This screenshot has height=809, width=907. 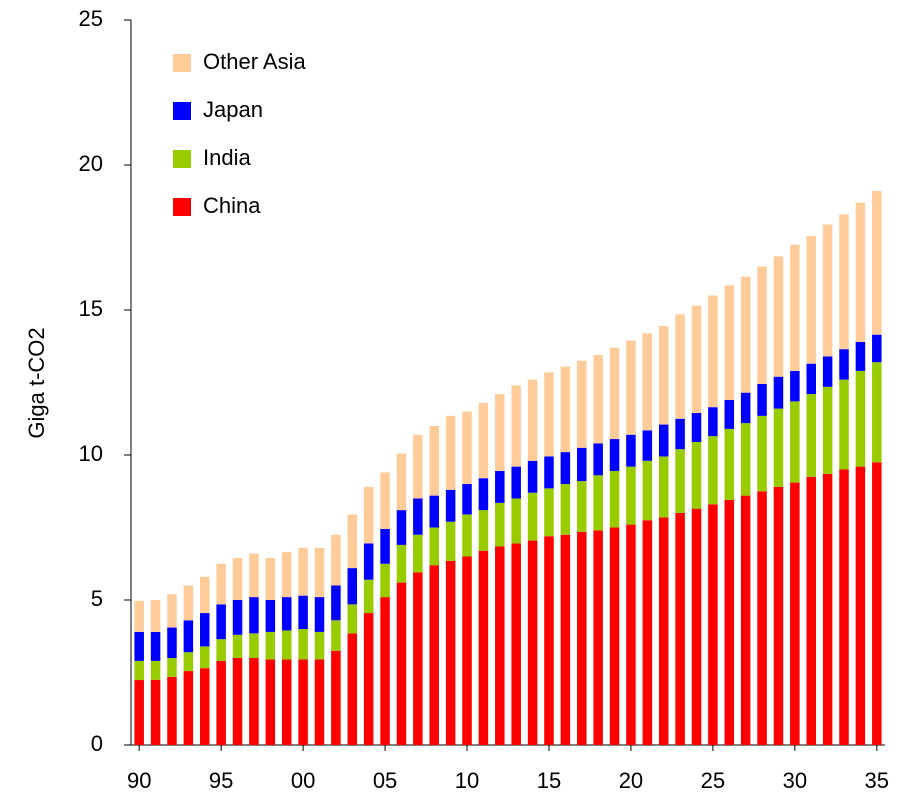 What do you see at coordinates (91, 308) in the screenshot?
I see `y-tick-label: 15` at bounding box center [91, 308].